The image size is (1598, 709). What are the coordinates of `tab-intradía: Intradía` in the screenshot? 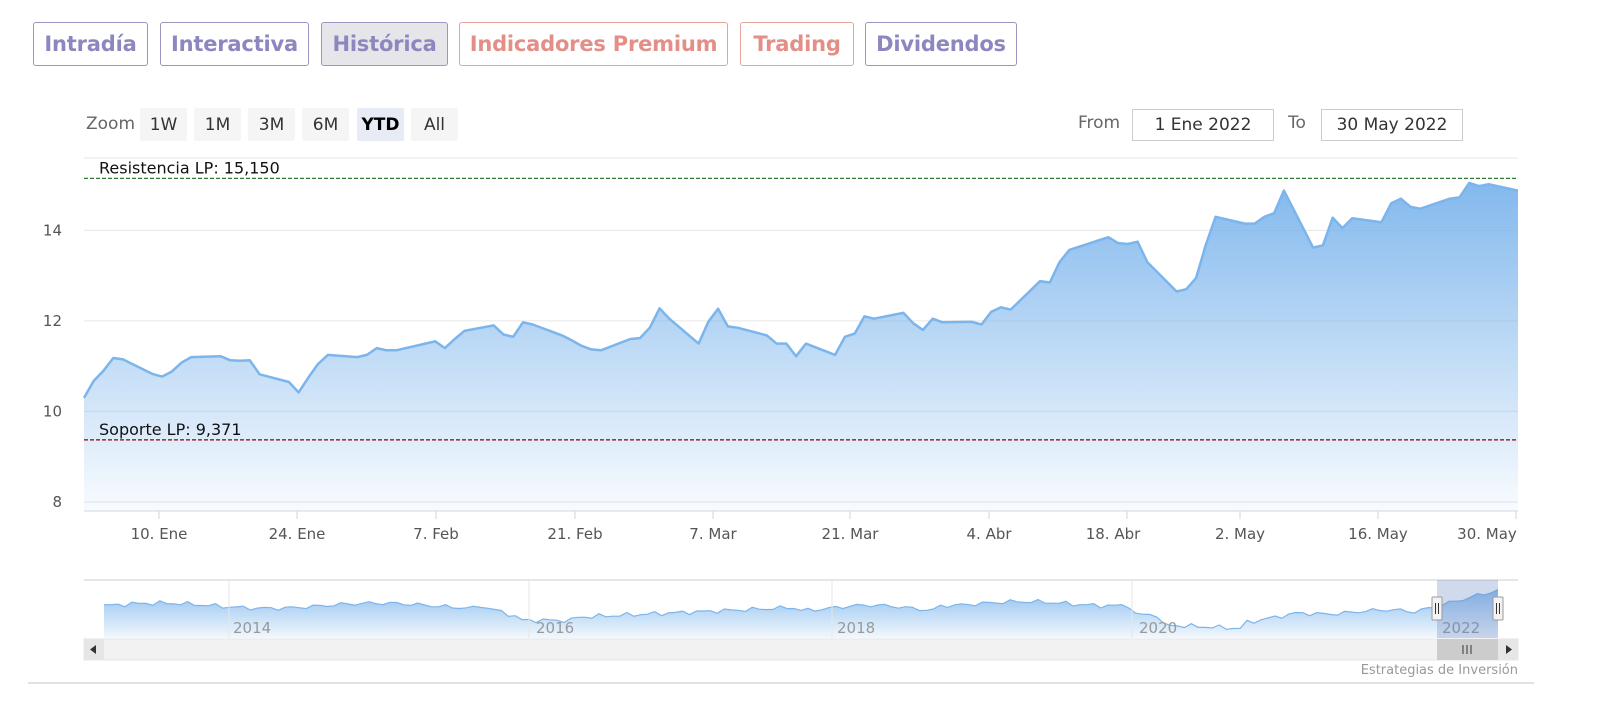 It's located at (90, 44).